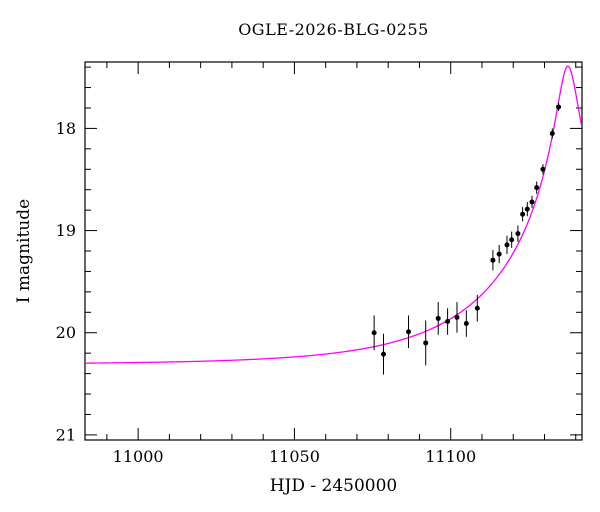 This screenshot has height=512, width=600. Describe the element at coordinates (24, 251) in the screenshot. I see `y-axis-label: I magnitude` at that location.